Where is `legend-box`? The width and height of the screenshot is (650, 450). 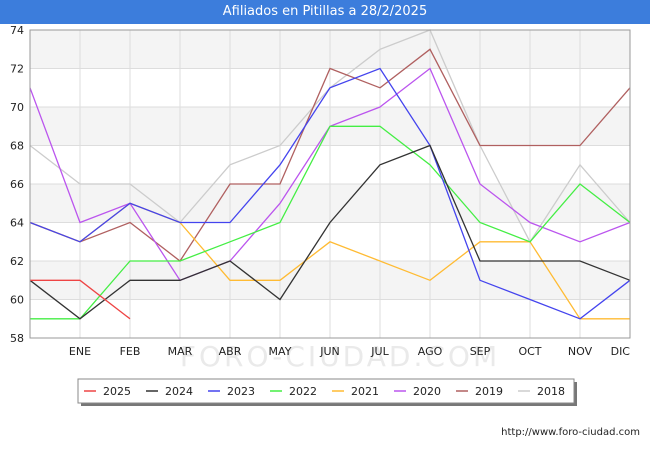
legend-box is located at coordinates (326, 391).